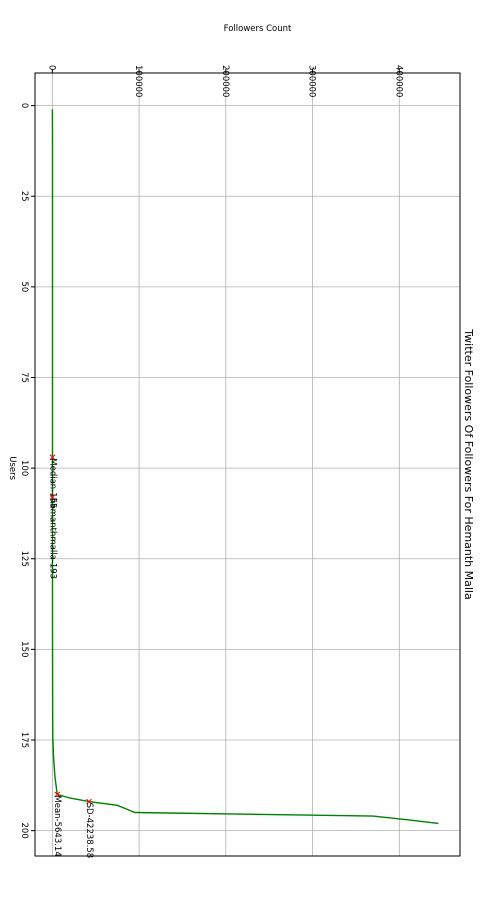 This screenshot has width=488, height=898. Describe the element at coordinates (24, 649) in the screenshot. I see `x-tick-label: 150` at that location.